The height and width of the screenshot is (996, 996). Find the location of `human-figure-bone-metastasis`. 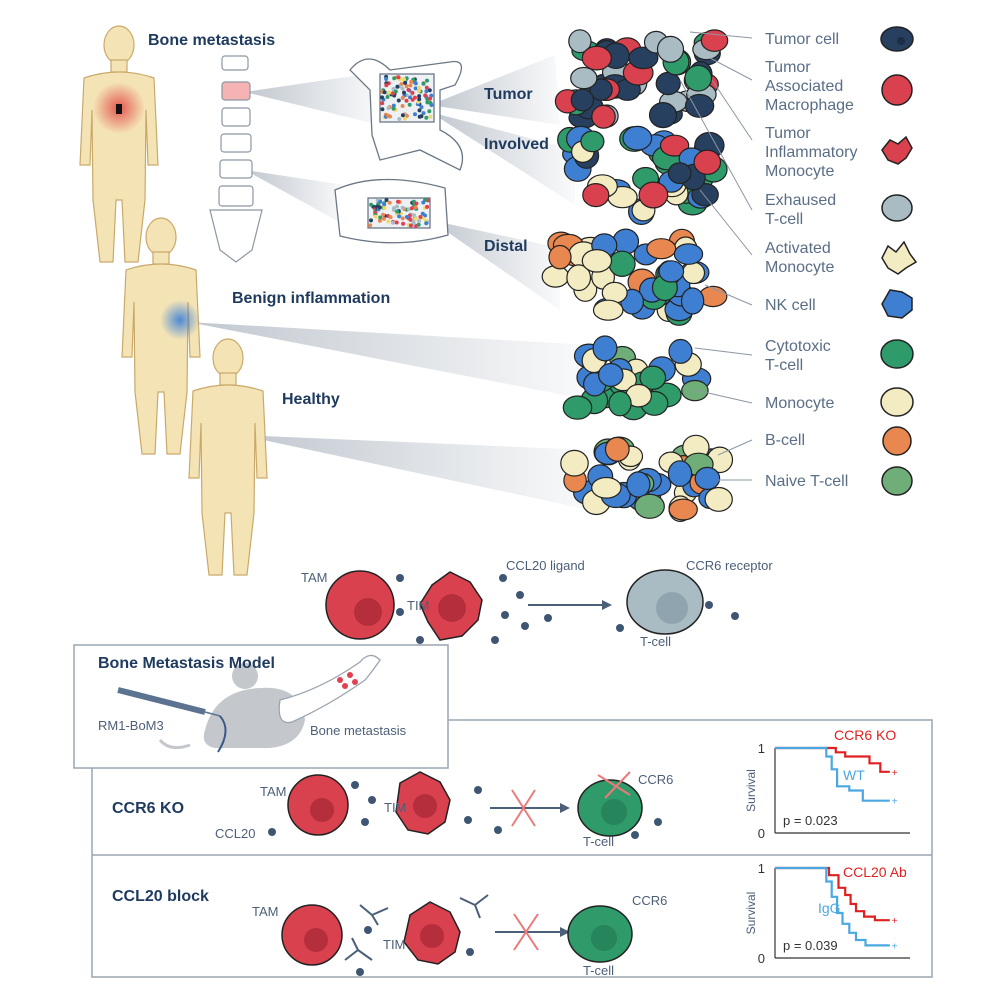

human-figure-bone-metastasis is located at coordinates (119, 144).